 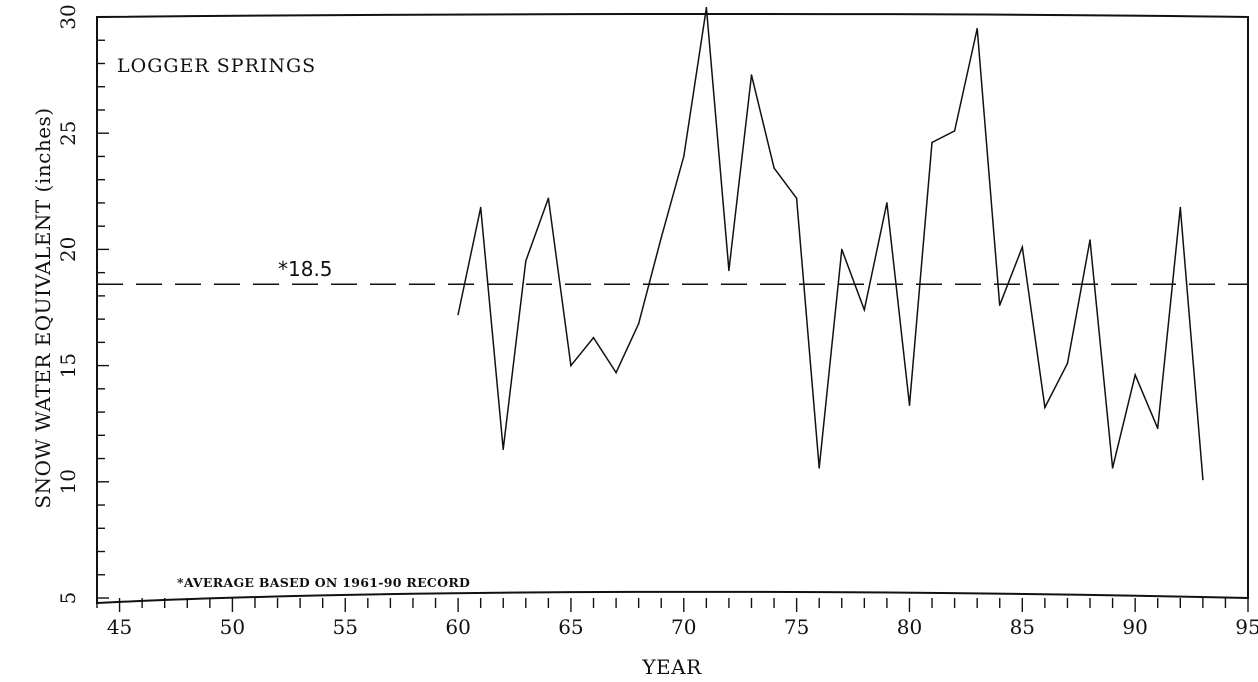 What do you see at coordinates (68, 365) in the screenshot?
I see `y-tick-label: 15` at bounding box center [68, 365].